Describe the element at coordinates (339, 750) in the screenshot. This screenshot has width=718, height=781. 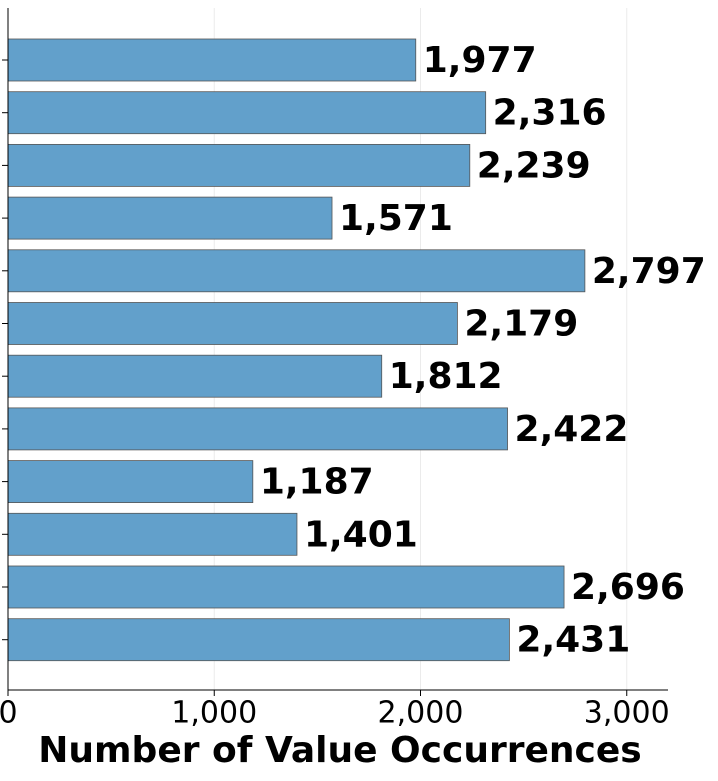
I see `x-axis-label: Number of Value Occurrences` at that location.